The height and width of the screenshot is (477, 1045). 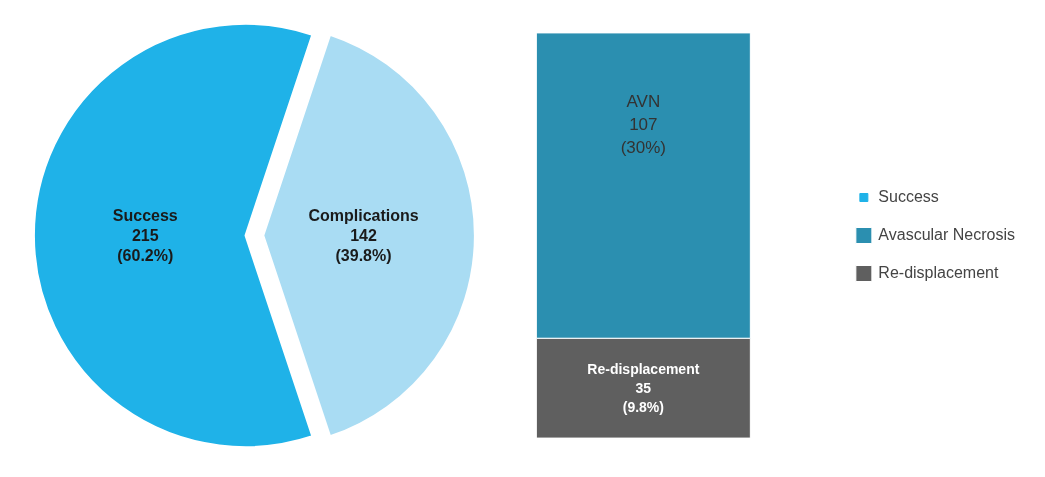 I want to click on legend-label: Avascular Necrosis, so click(x=946, y=235).